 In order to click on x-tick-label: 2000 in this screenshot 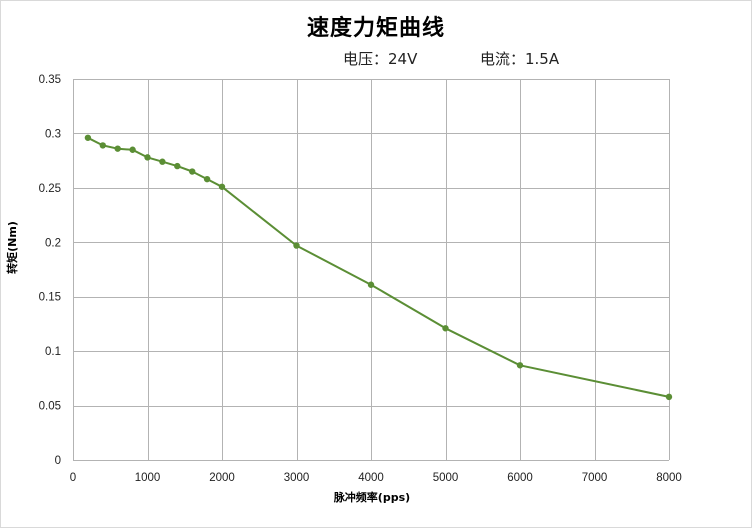, I will do `click(222, 478)`.